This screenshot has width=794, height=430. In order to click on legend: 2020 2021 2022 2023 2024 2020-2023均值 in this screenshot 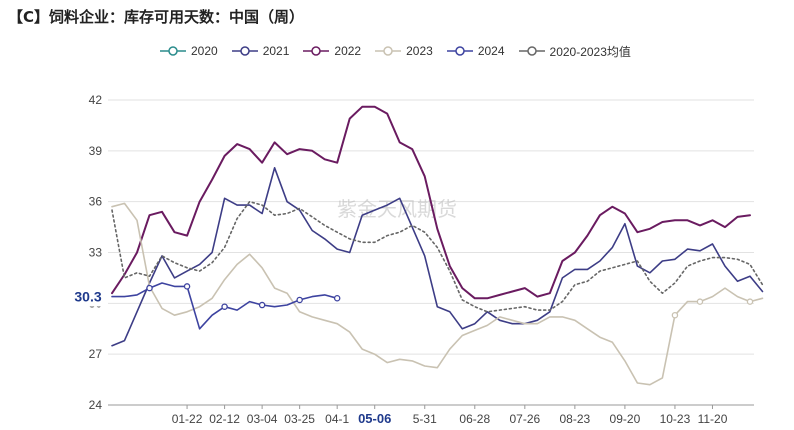, I will do `click(395, 51)`.